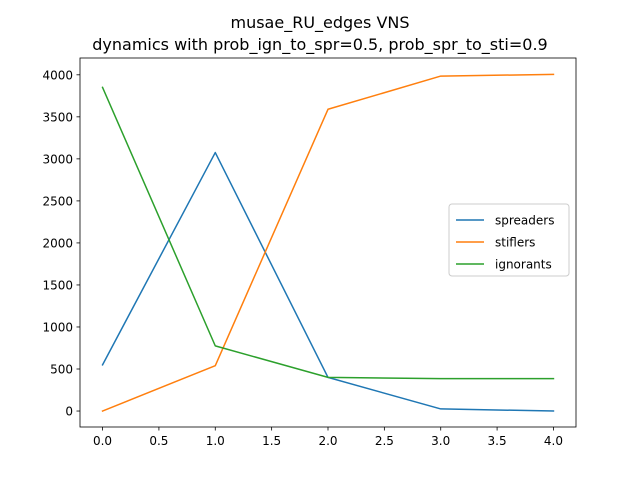 The height and width of the screenshot is (480, 640). I want to click on y-axis: 0 500 1000 1500 2000 2500 3000 3500 4000, so click(61, 243).